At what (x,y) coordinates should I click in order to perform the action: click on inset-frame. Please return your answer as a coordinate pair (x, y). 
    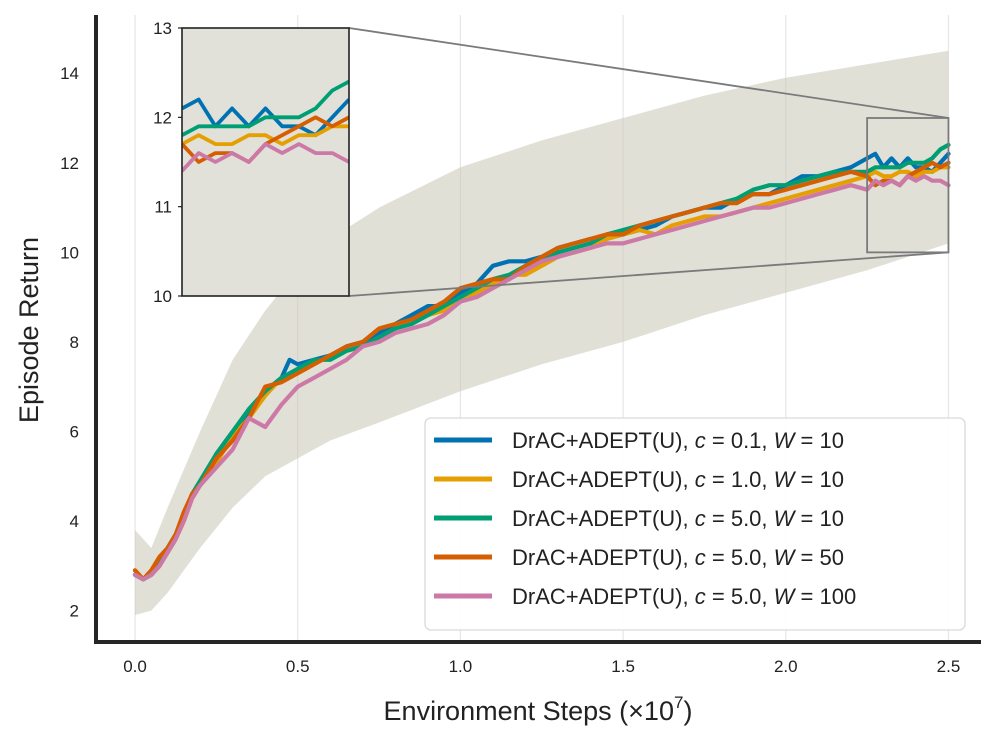
    Looking at the image, I should click on (265, 162).